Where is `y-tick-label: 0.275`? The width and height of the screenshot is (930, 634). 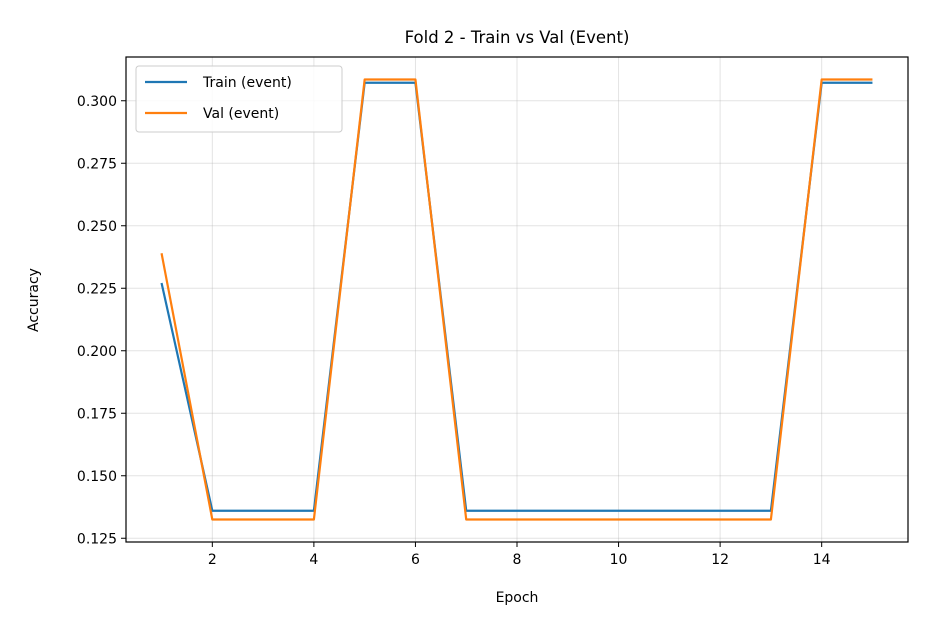
y-tick-label: 0.275 is located at coordinates (97, 164).